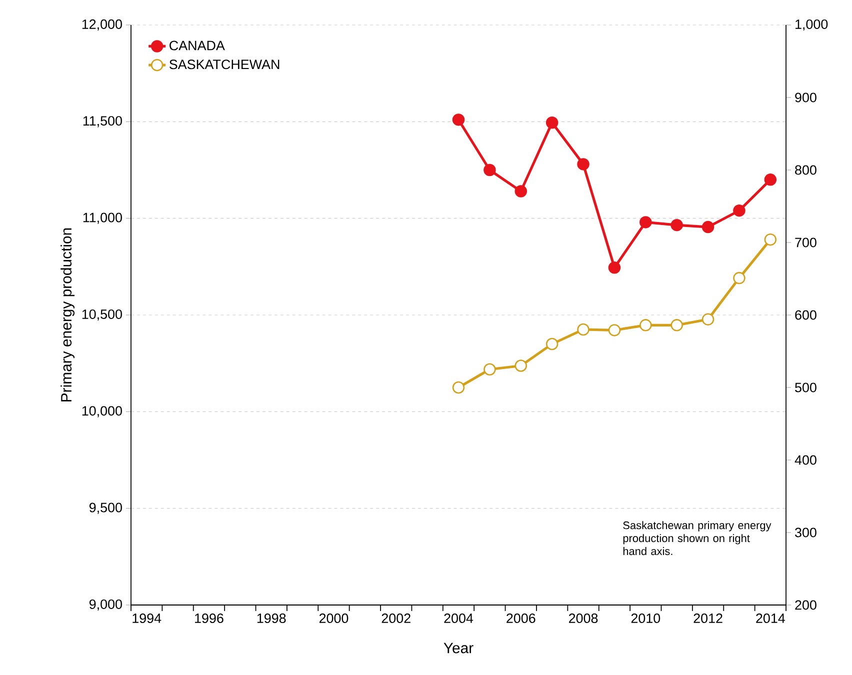 Image resolution: width=852 pixels, height=675 pixels. Describe the element at coordinates (805, 460) in the screenshot. I see `y2-tick-label: 400` at that location.